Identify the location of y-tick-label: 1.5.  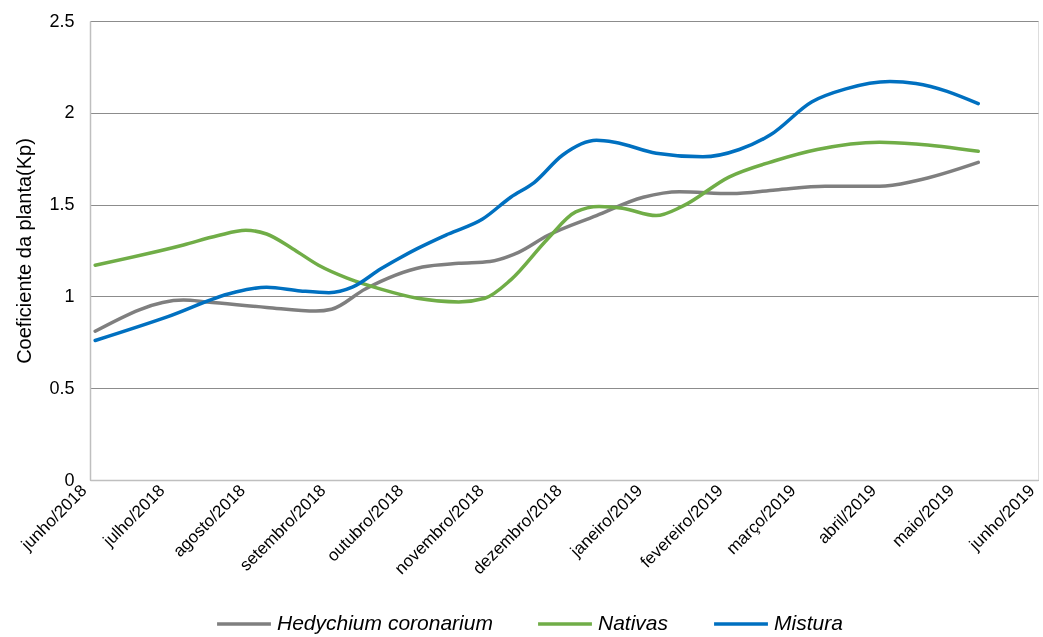
(62, 204).